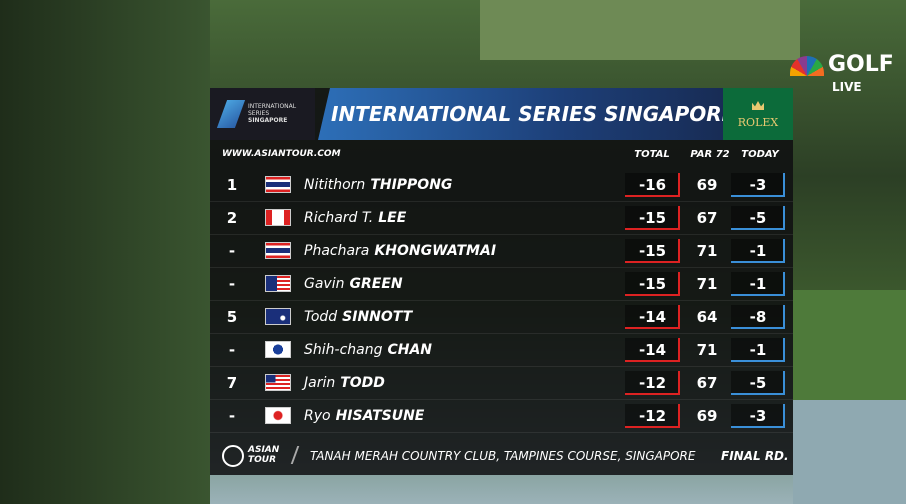 This screenshot has width=906, height=504. I want to click on player-name: Shih-chang CHAN, so click(368, 350).